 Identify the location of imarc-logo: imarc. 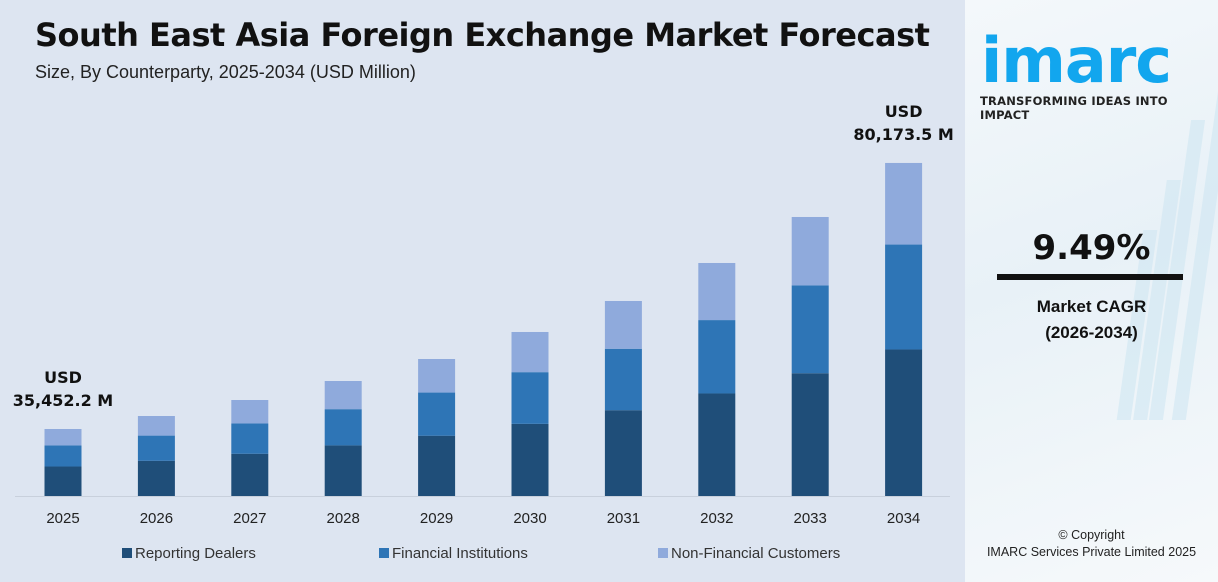
(1076, 60).